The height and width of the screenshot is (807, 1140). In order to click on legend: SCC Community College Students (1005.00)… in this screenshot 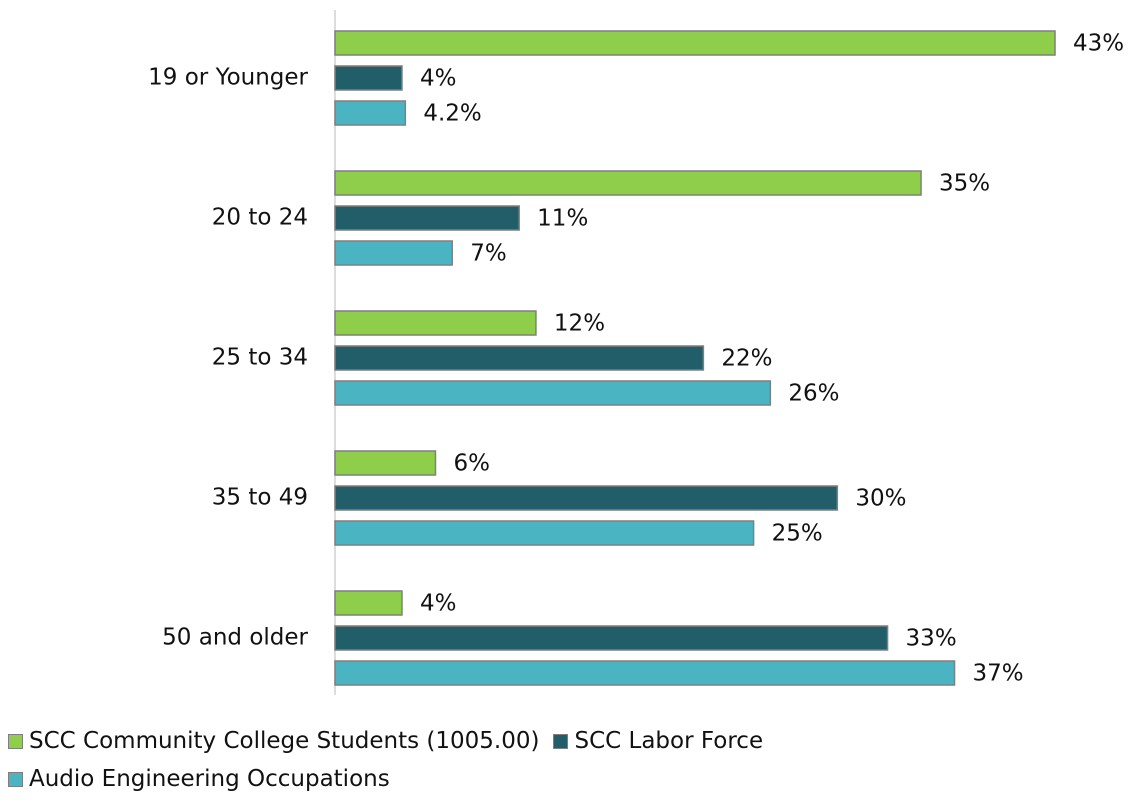, I will do `click(438, 760)`.